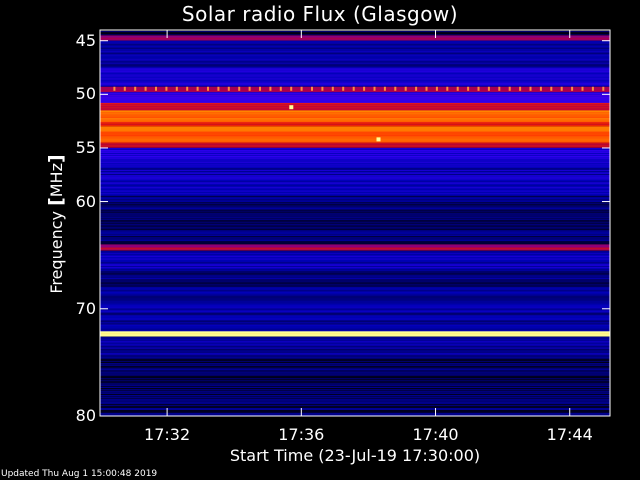 This screenshot has width=640, height=480. Describe the element at coordinates (301, 434) in the screenshot. I see `x-tick-label: 17:36` at that location.